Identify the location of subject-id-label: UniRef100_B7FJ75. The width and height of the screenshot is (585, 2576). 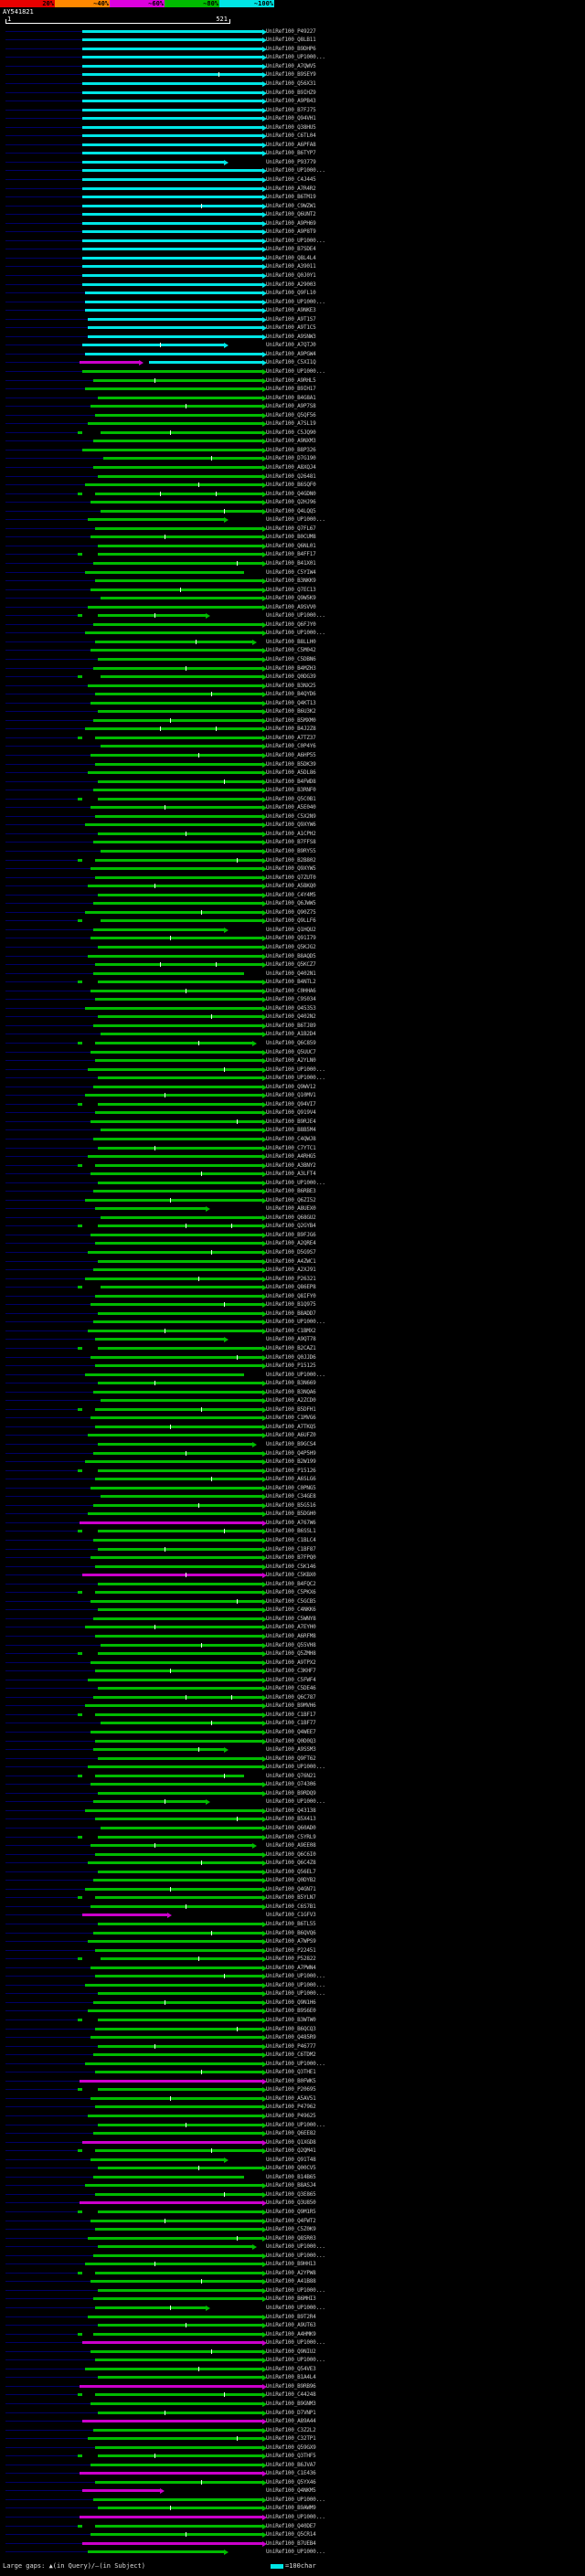
(291, 109).